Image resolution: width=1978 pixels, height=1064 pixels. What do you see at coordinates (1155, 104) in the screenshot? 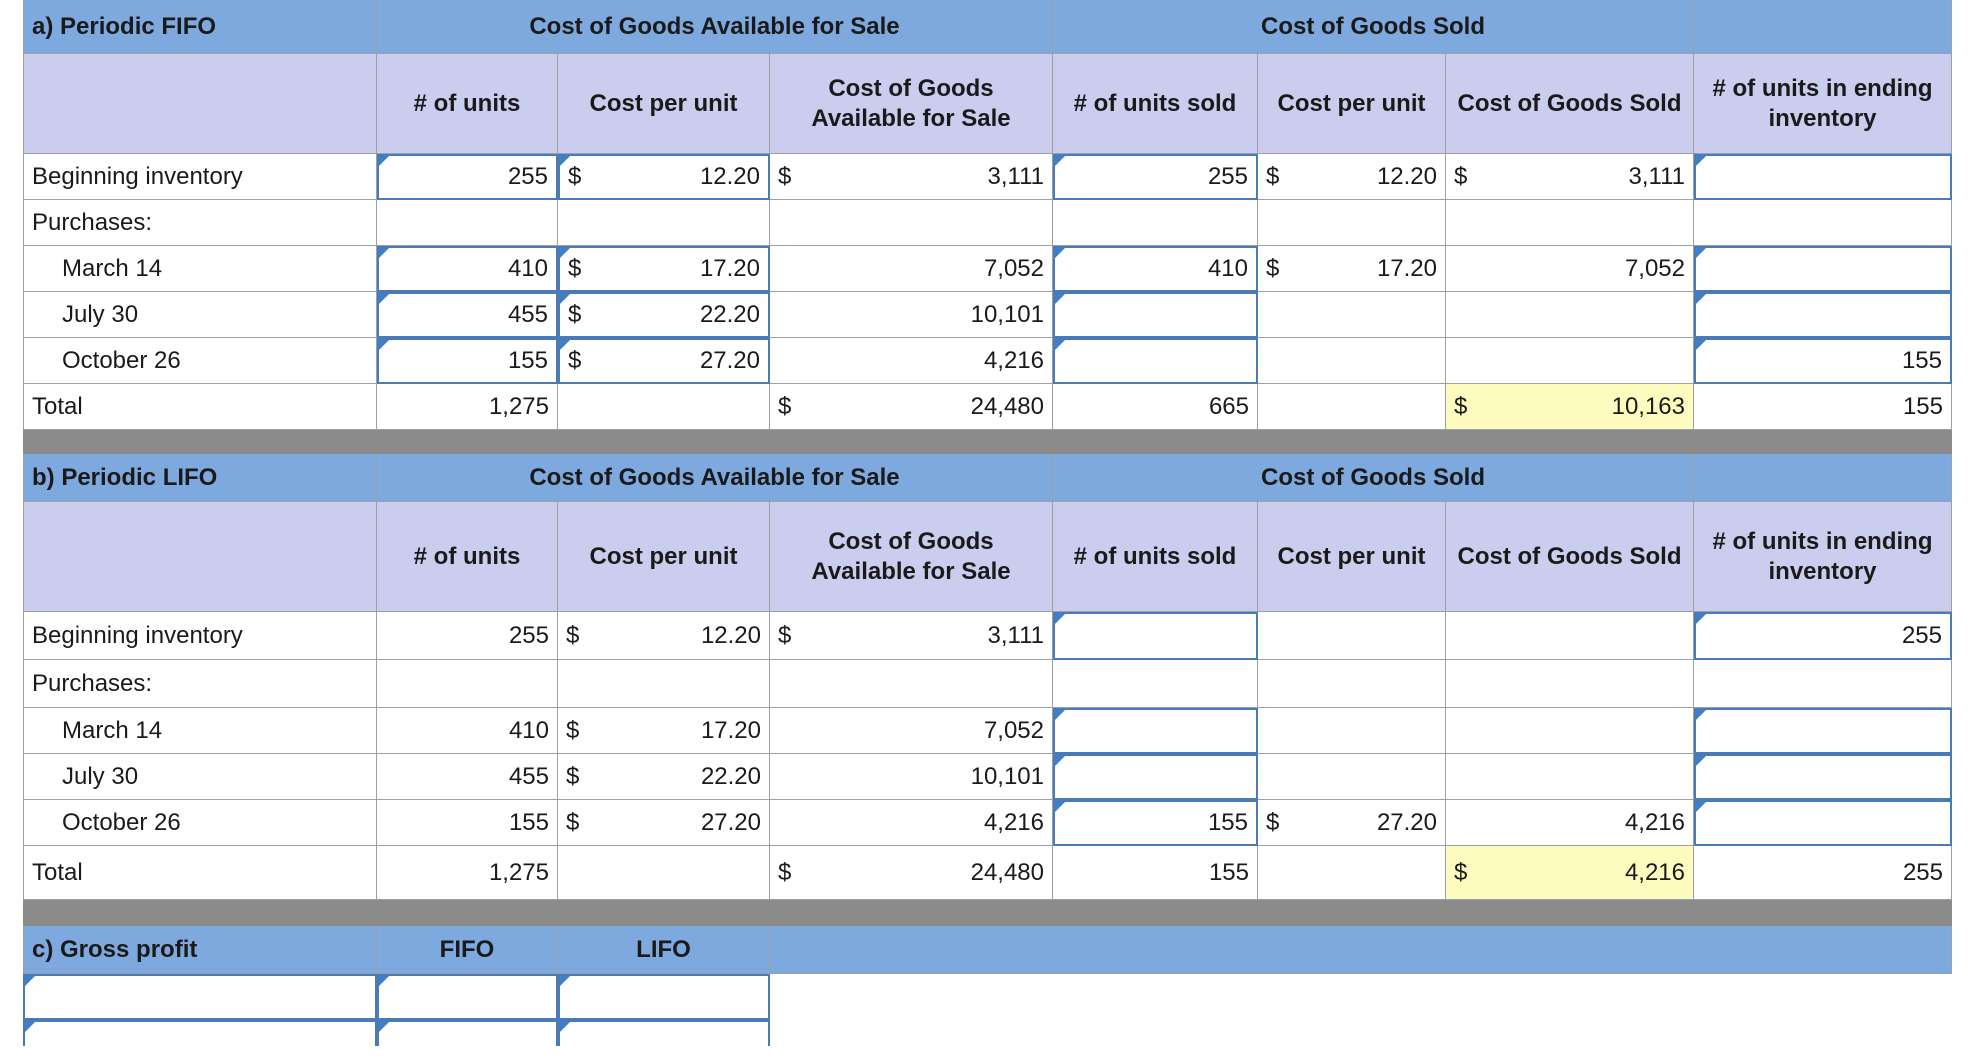
I see `fifo-col-units-sold: # of units sold` at bounding box center [1155, 104].